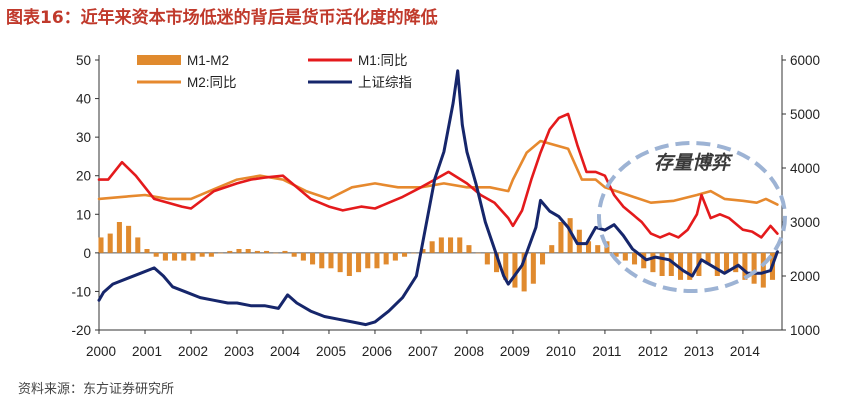 The height and width of the screenshot is (401, 849). Describe the element at coordinates (805, 60) in the screenshot. I see `right-tick-label: 6000` at that location.